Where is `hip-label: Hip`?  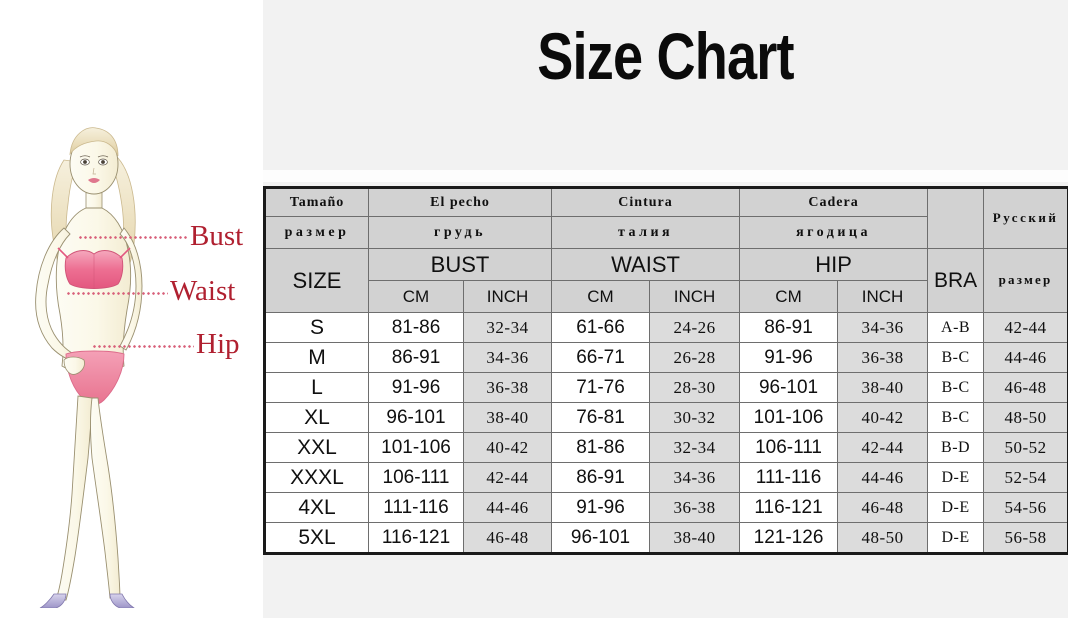 hip-label: Hip is located at coordinates (218, 344).